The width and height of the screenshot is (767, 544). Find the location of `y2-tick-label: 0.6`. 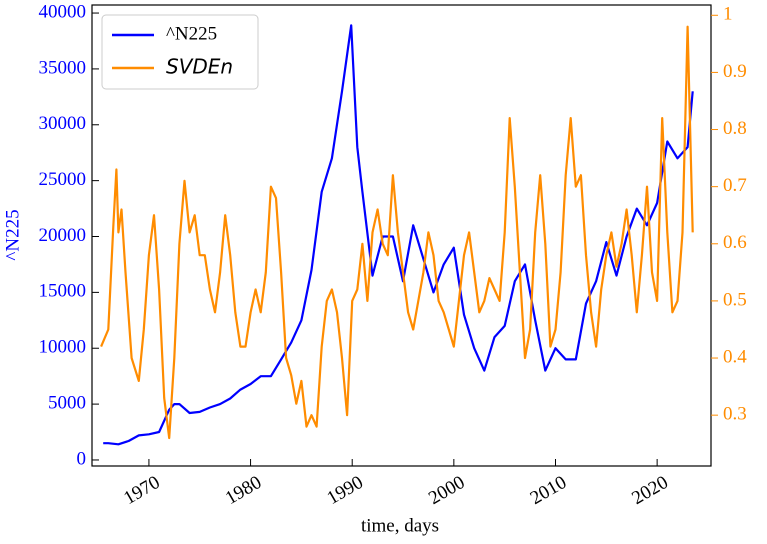

y2-tick-label: 0.6 is located at coordinates (735, 242).